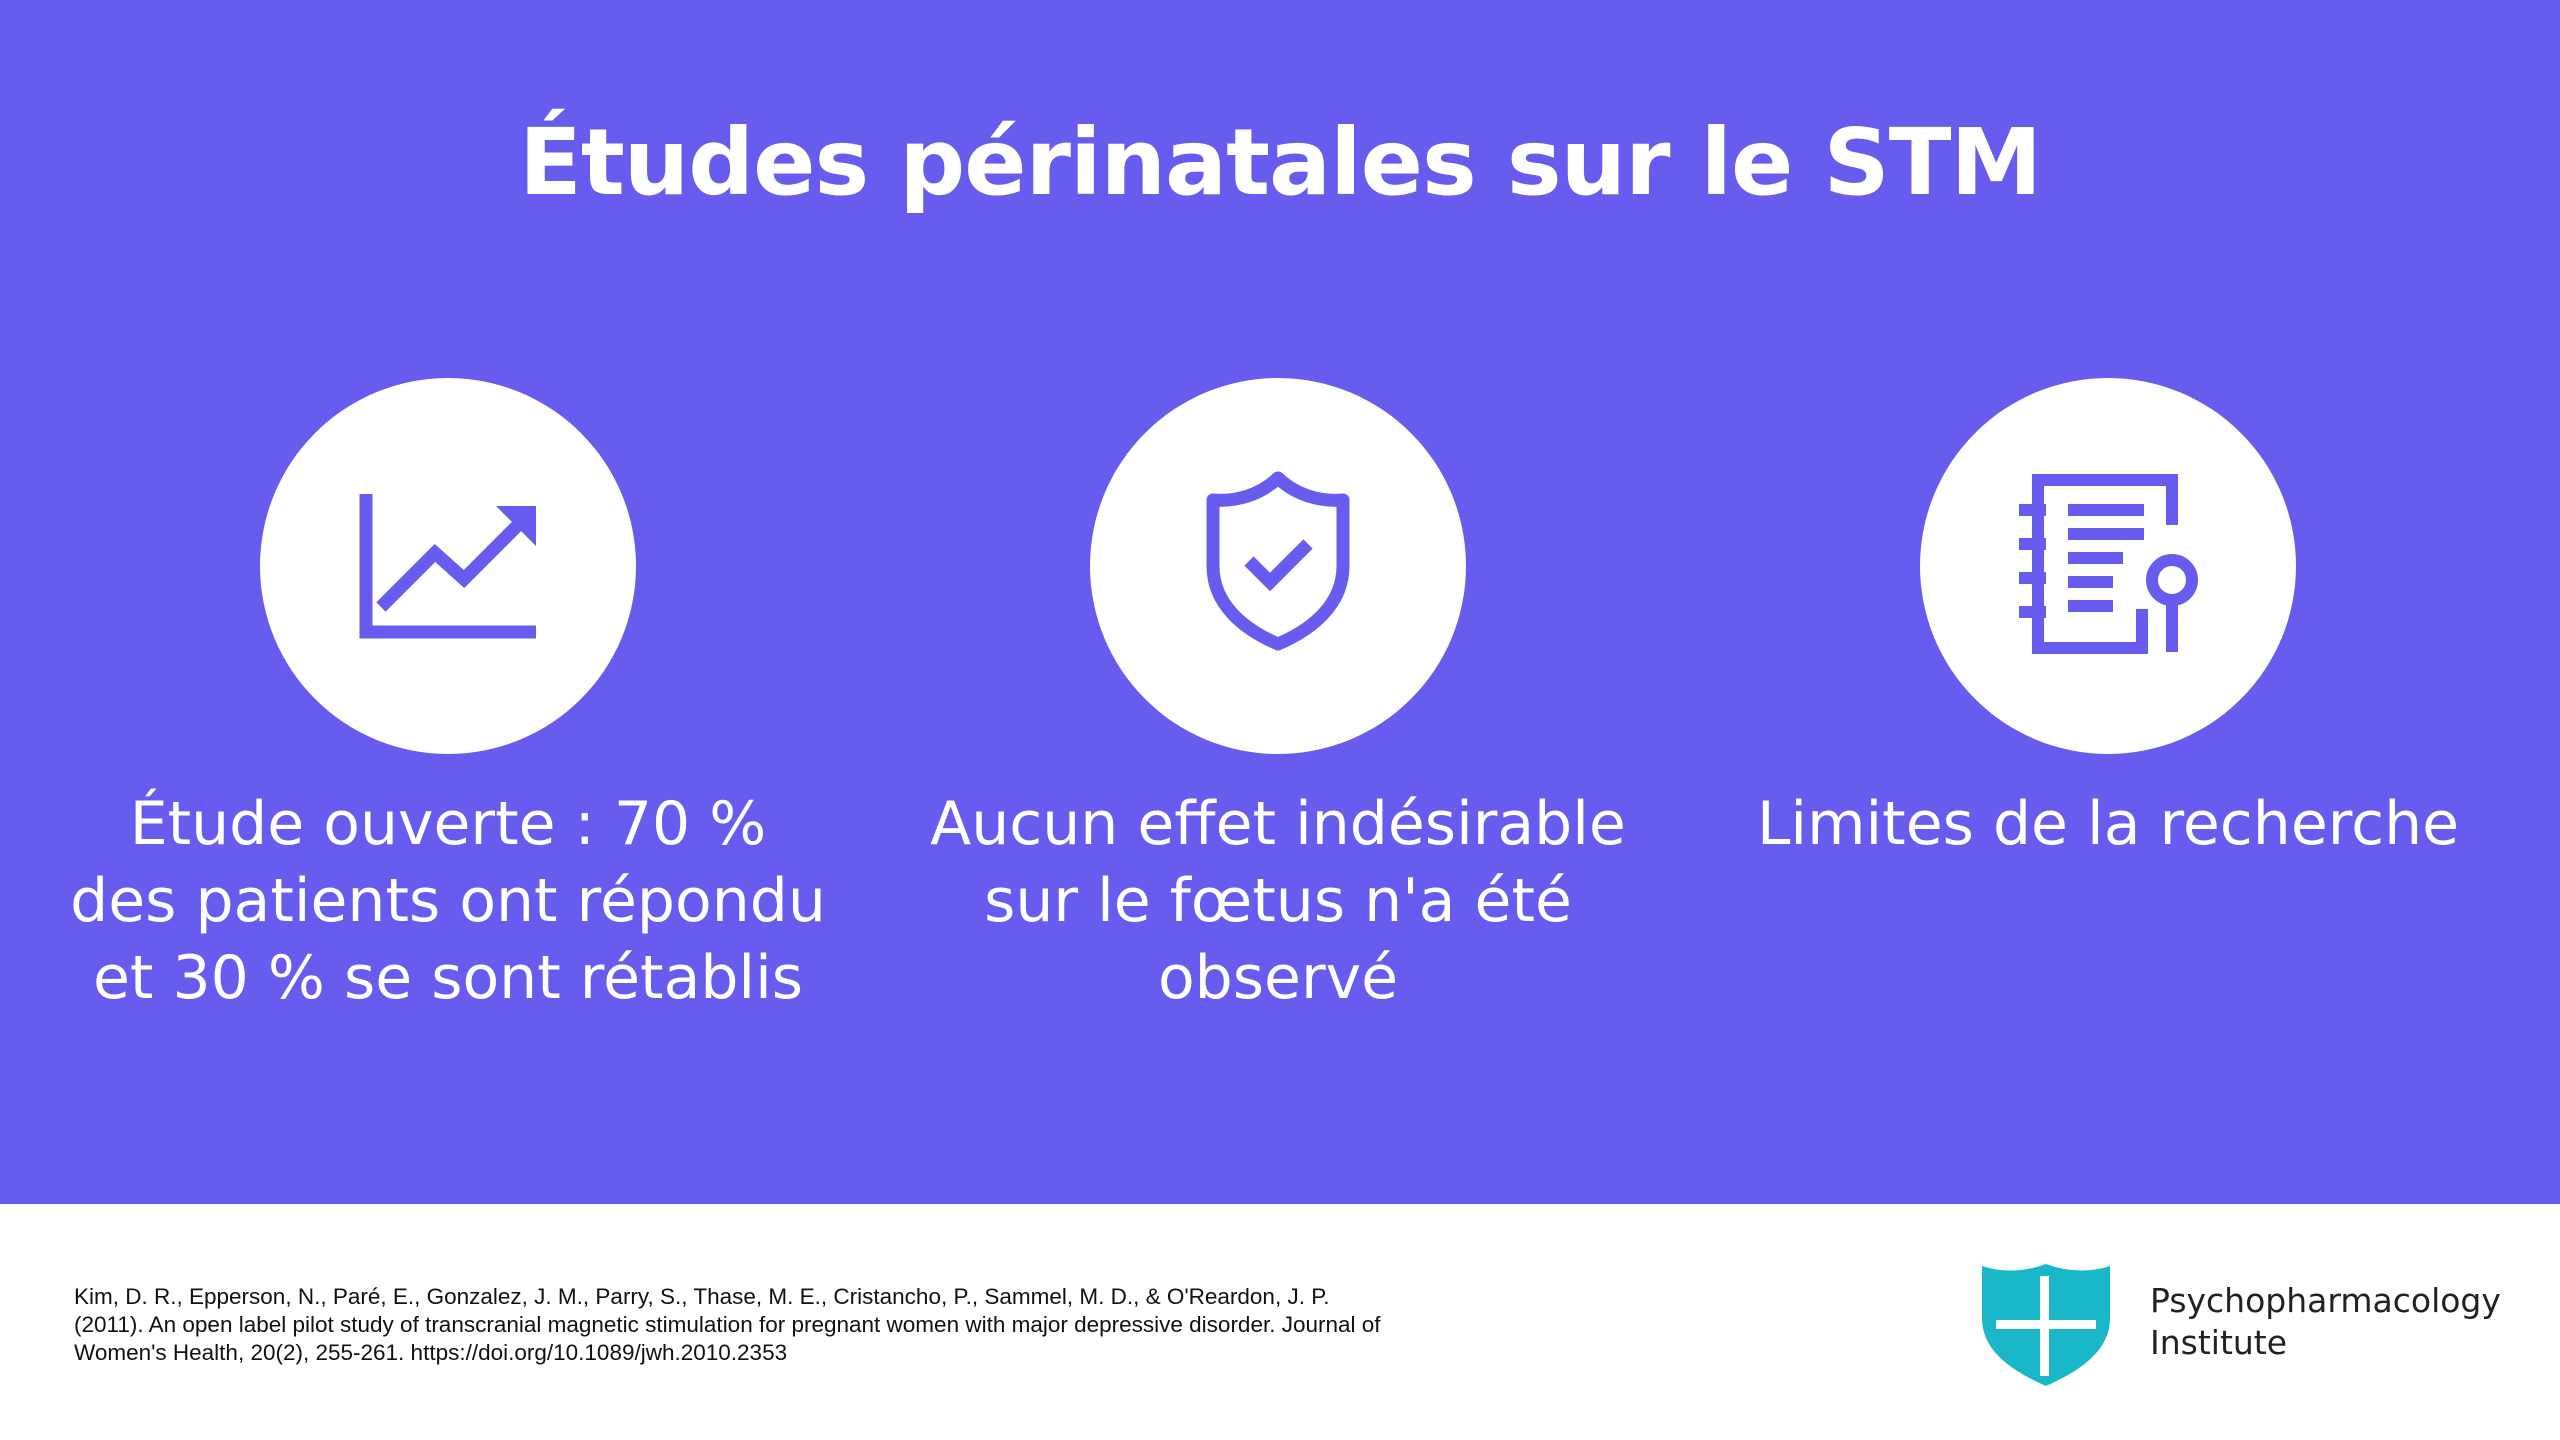 The image size is (2560, 1440). Describe the element at coordinates (2108, 824) in the screenshot. I see `item-caption-3: Limites de la recherche` at that location.